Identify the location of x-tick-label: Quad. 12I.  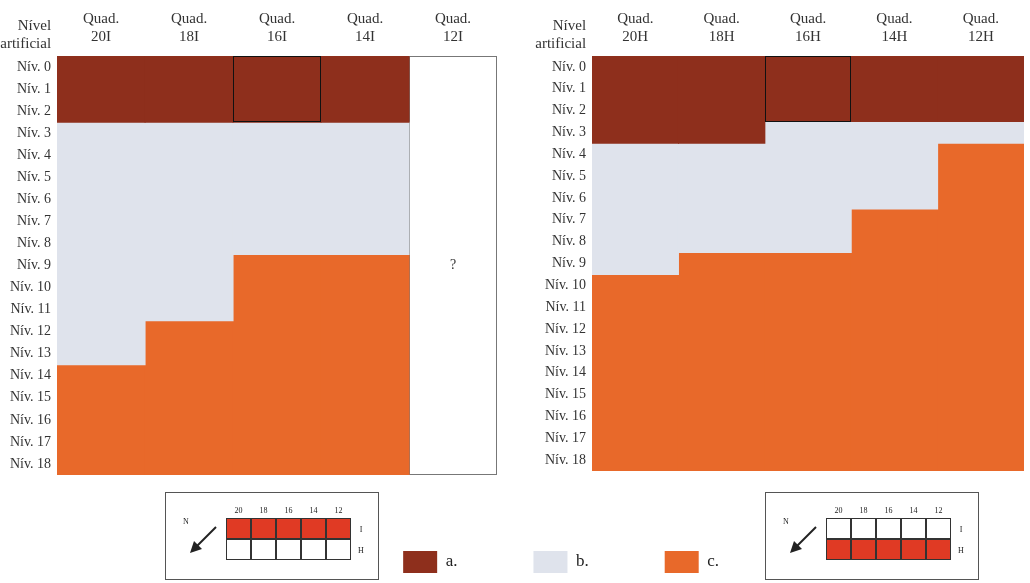
(453, 26).